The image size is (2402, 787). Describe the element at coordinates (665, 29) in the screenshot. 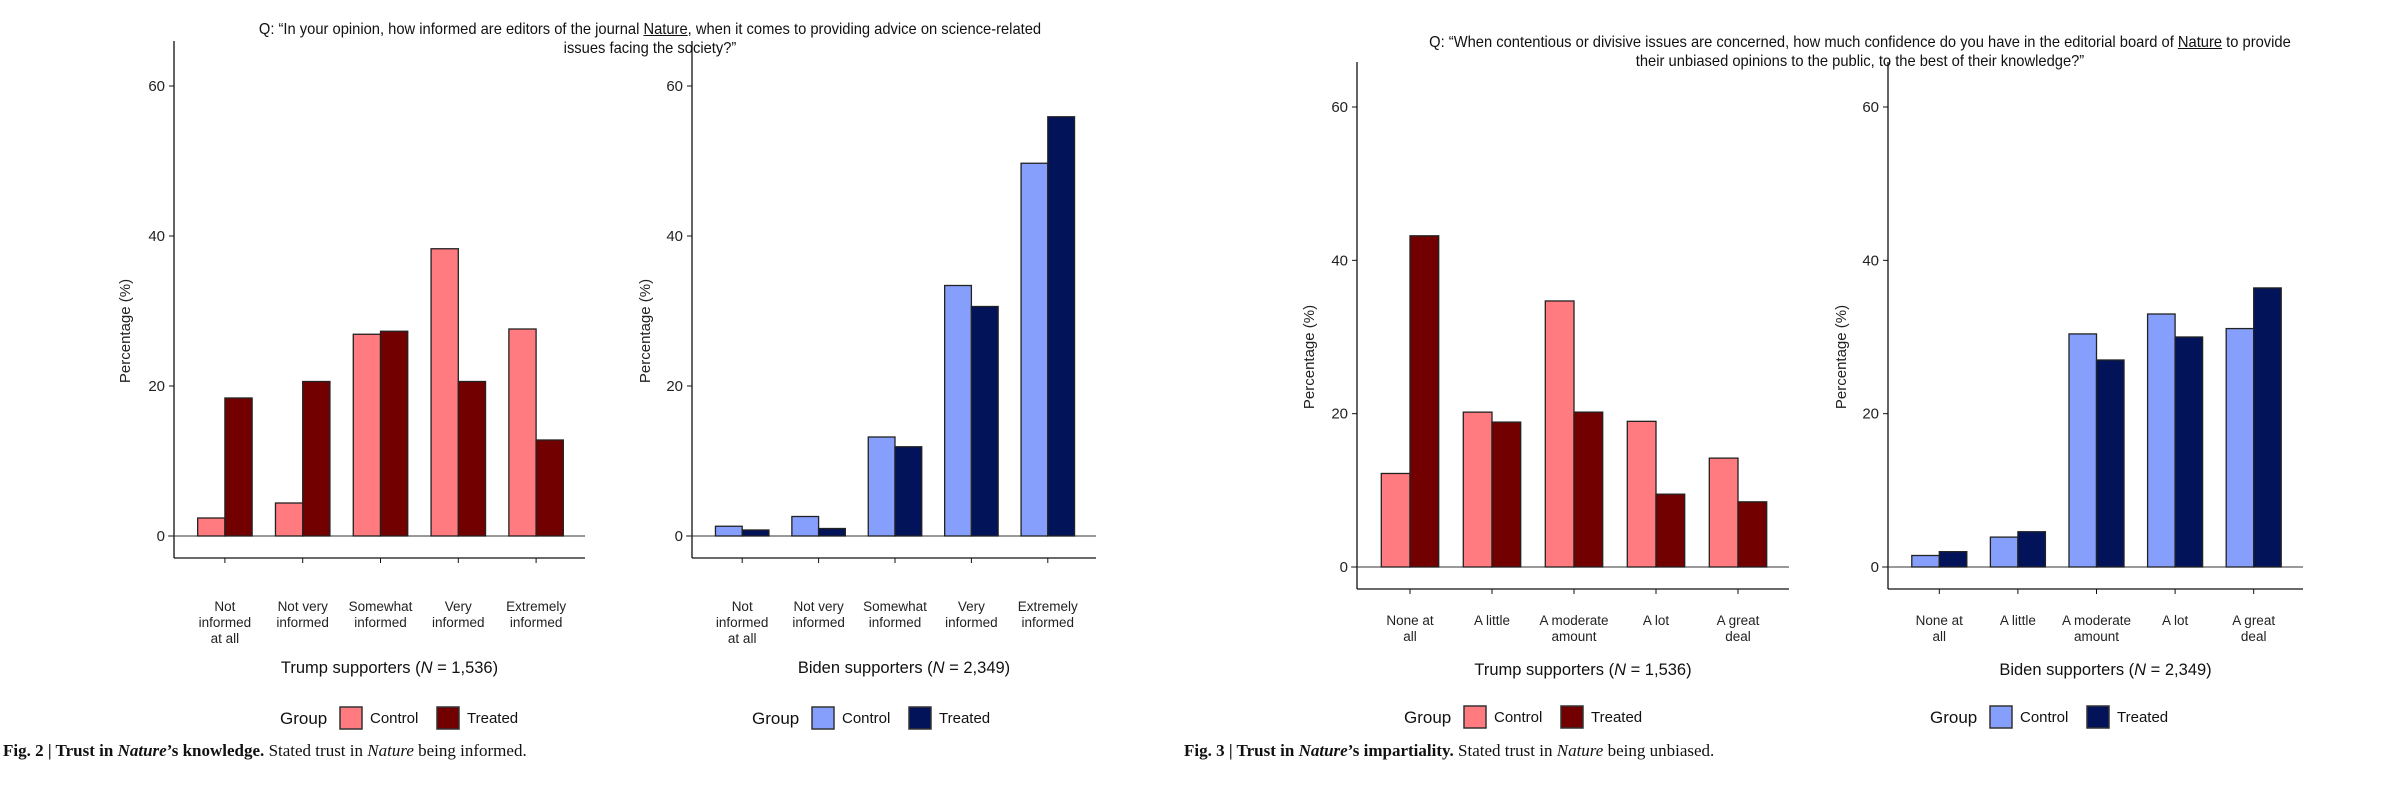

I see `fig2-question-nature: Nature` at that location.